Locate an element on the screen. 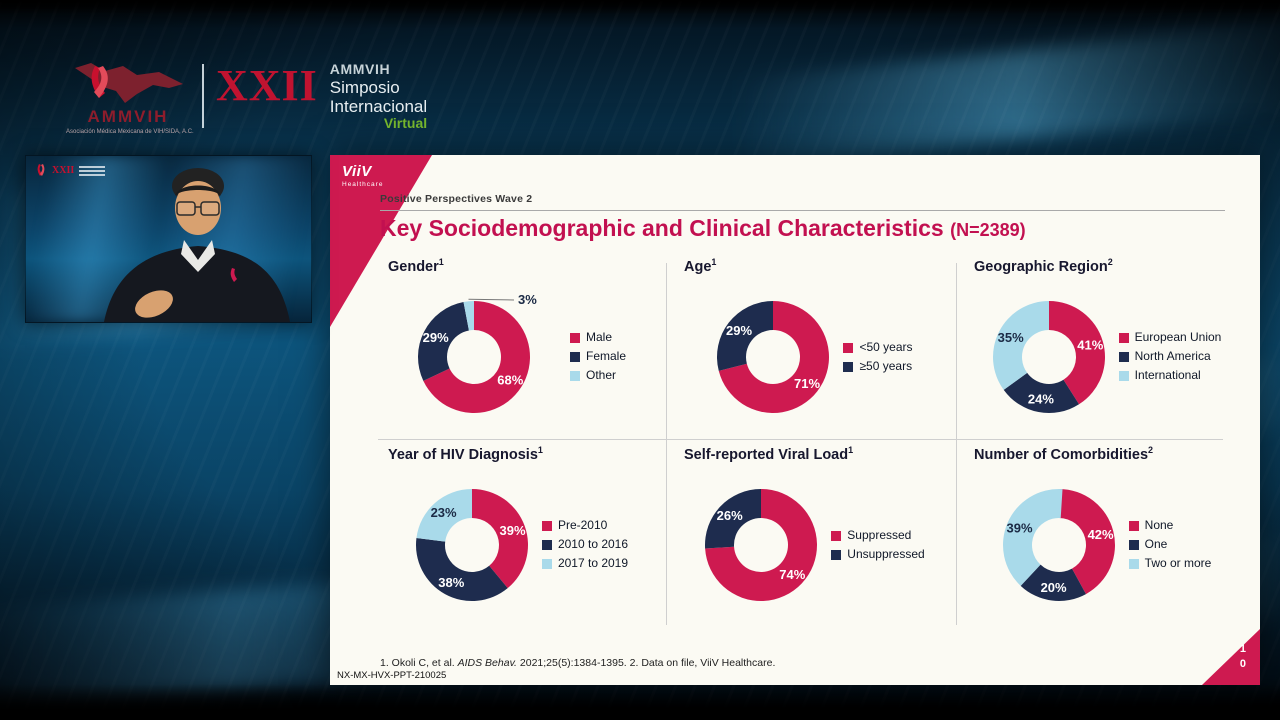 The image size is (1280, 720). slide-code: NX-MX-HVX-PPT-210025 is located at coordinates (392, 675).